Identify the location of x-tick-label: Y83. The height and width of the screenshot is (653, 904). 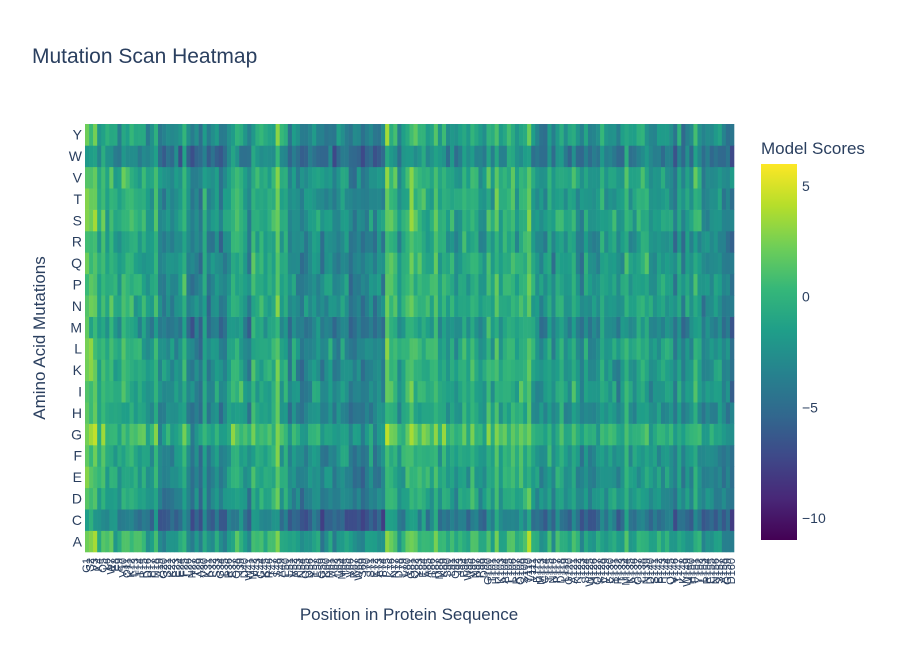
(420, 568).